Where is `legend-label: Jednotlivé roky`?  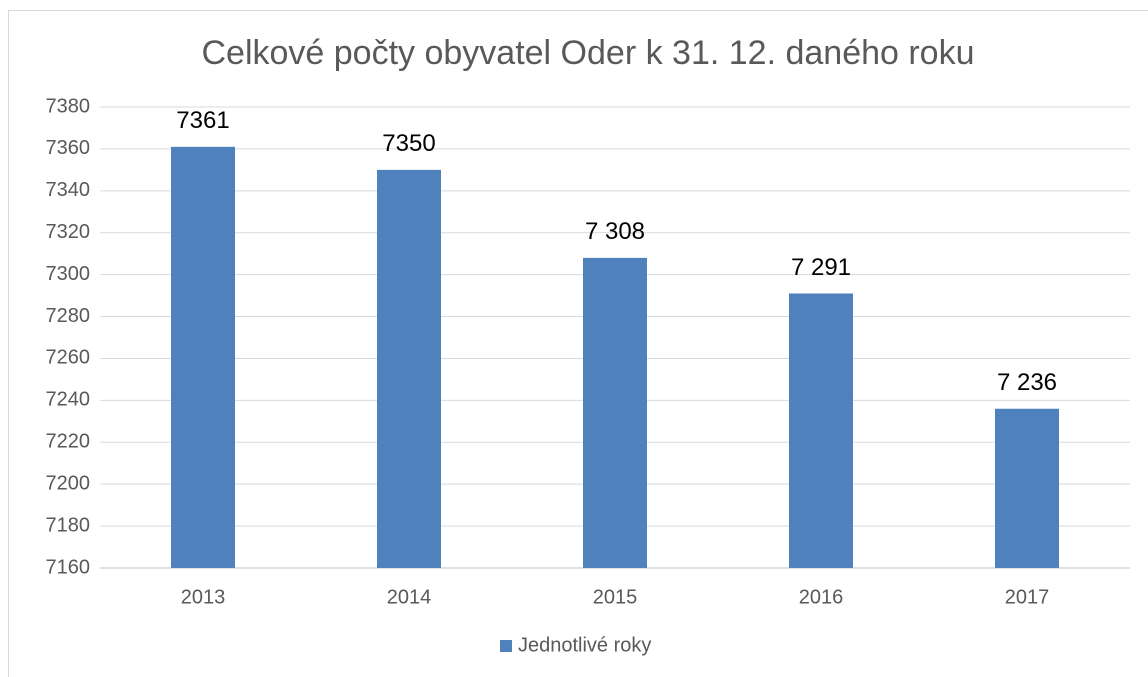 legend-label: Jednotlivé roky is located at coordinates (584, 645).